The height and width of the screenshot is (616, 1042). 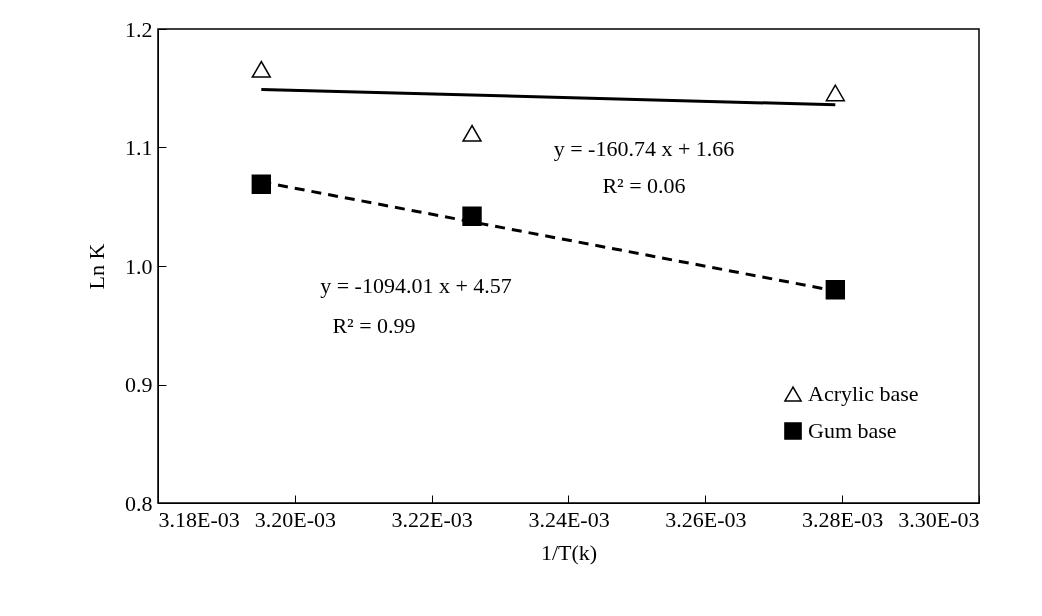 I want to click on legend-label: Acrylic base, so click(x=863, y=393).